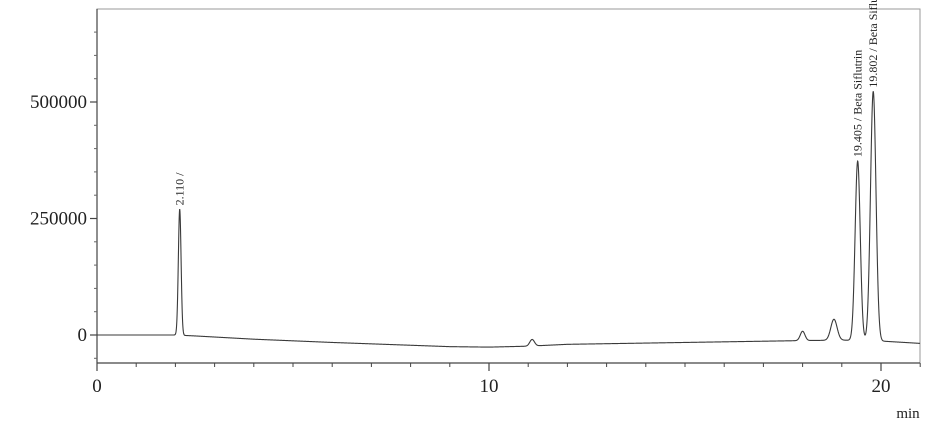 Image resolution: width=943 pixels, height=429 pixels. What do you see at coordinates (873, 44) in the screenshot?
I see `peak-label: 19.802 / Beta Siflutrin` at bounding box center [873, 44].